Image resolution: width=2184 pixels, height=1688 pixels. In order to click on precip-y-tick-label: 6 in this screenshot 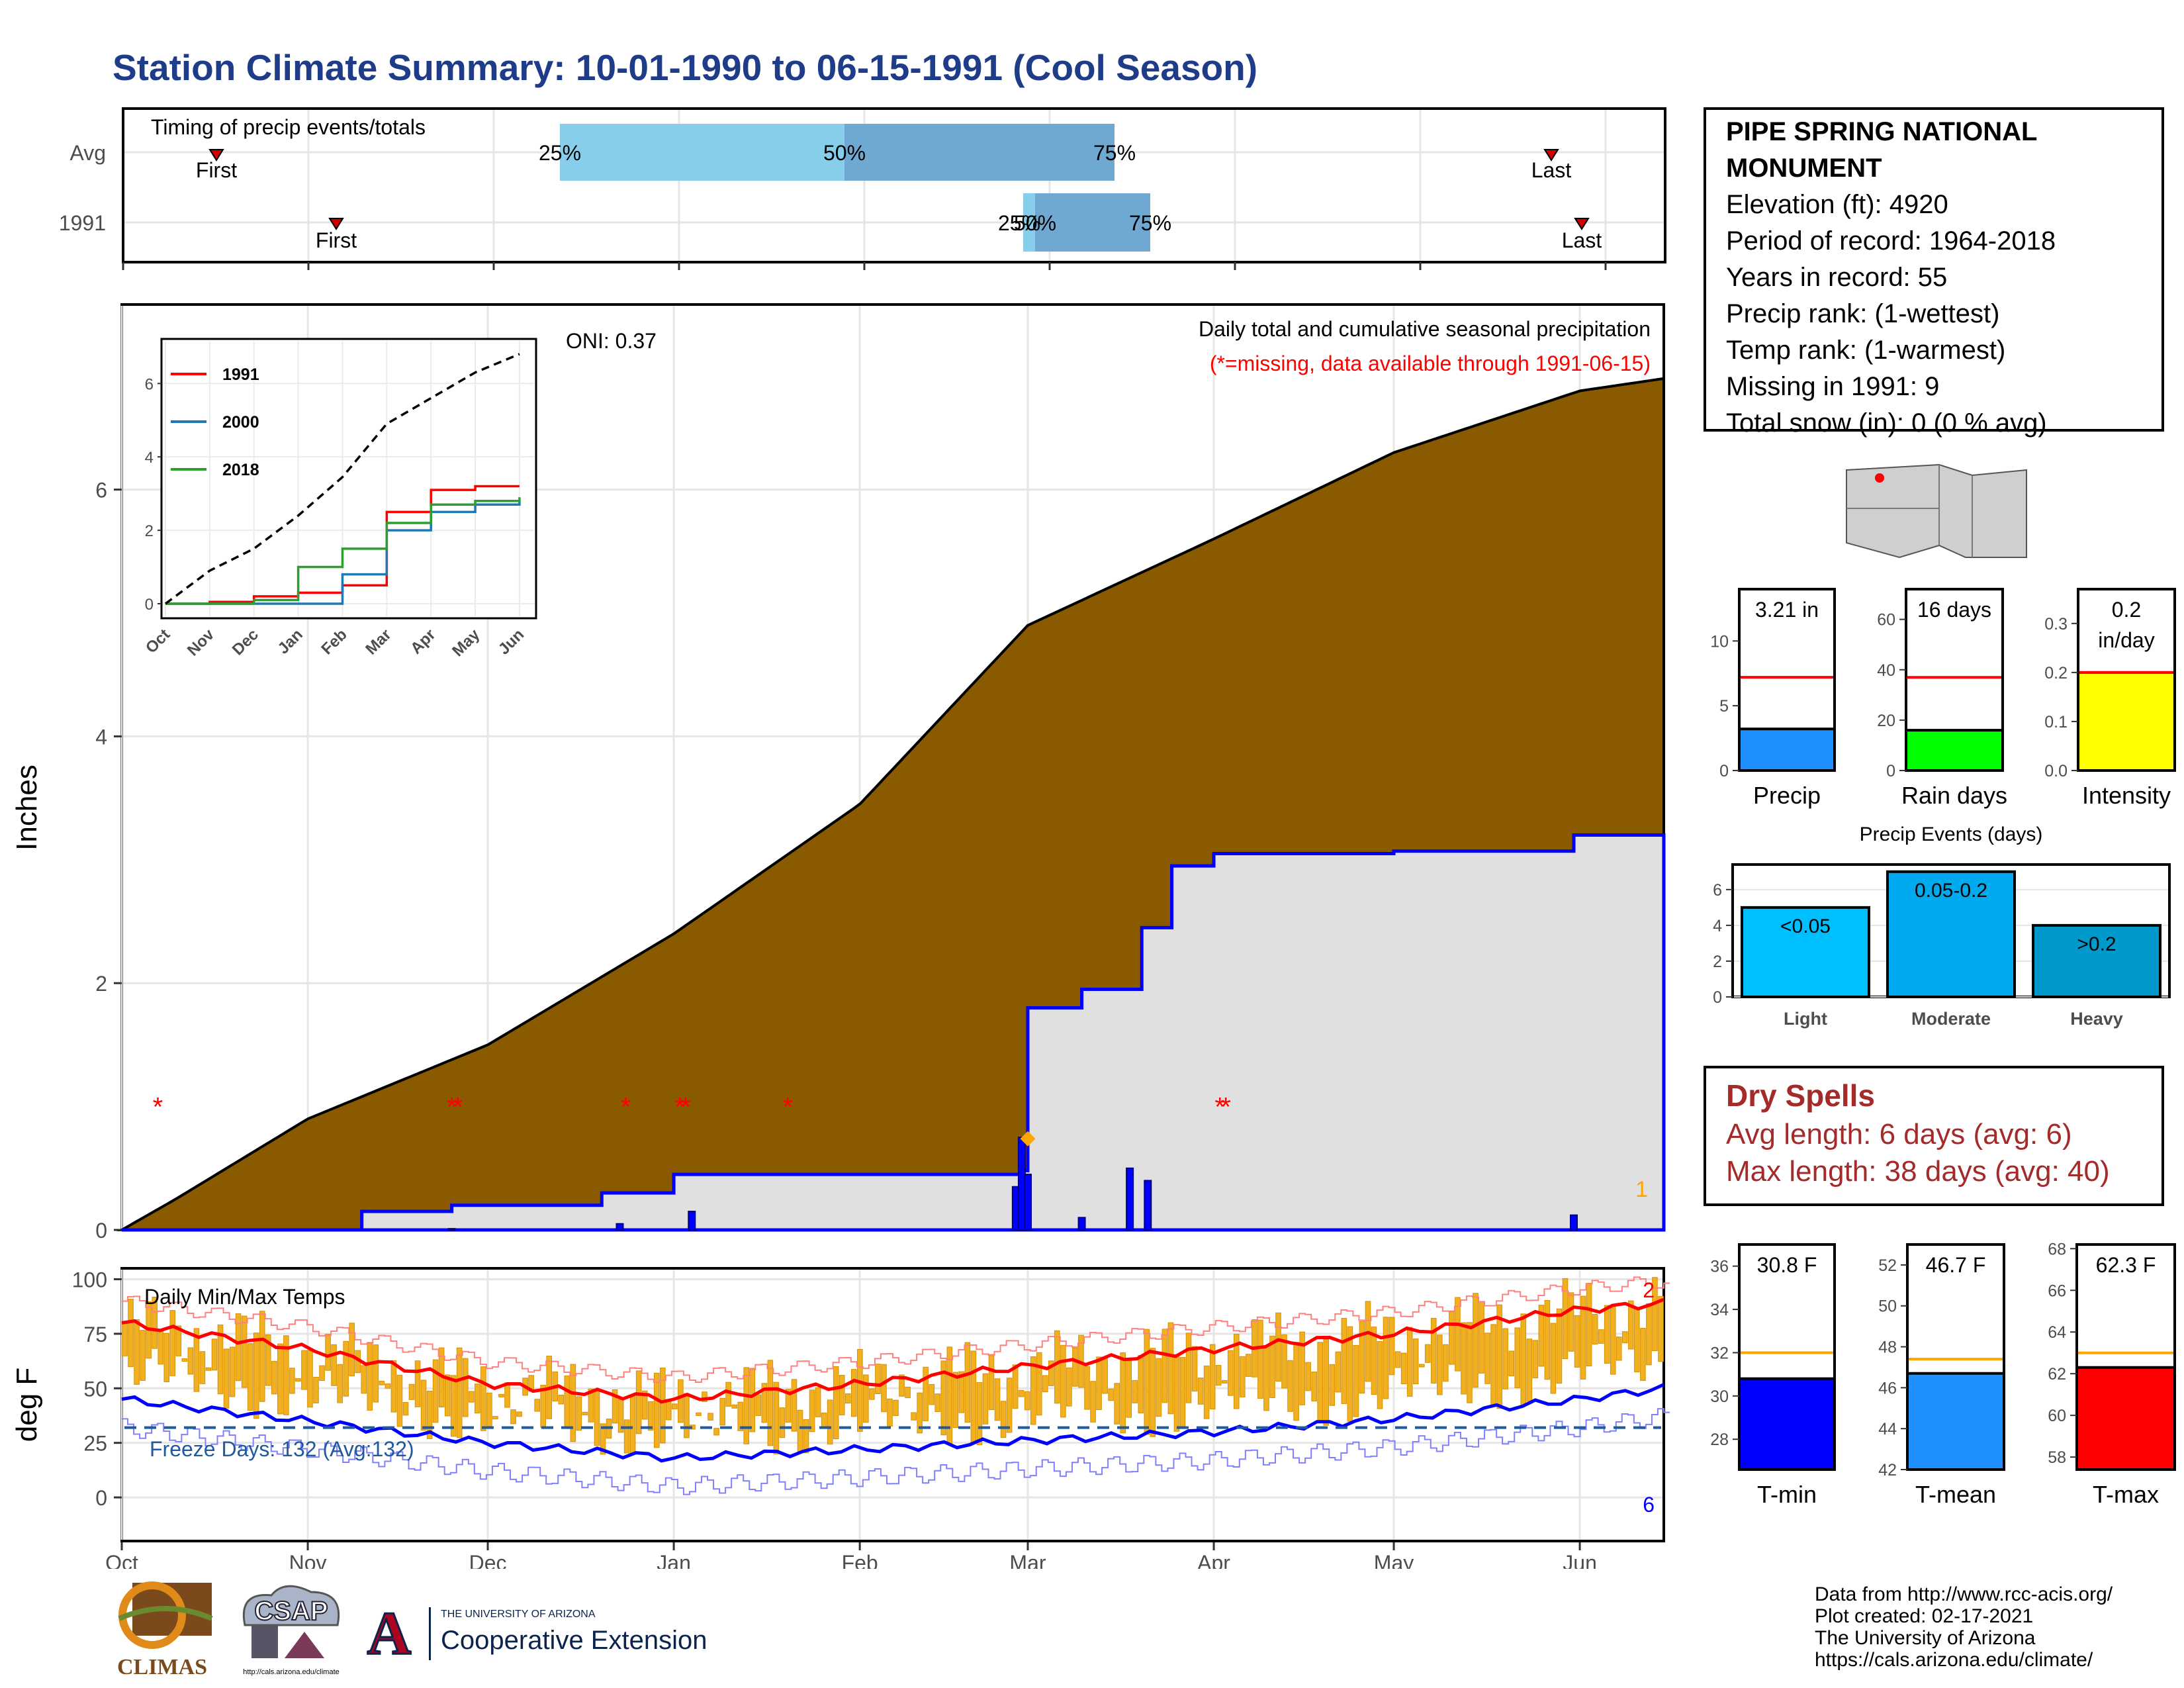, I will do `click(101, 490)`.